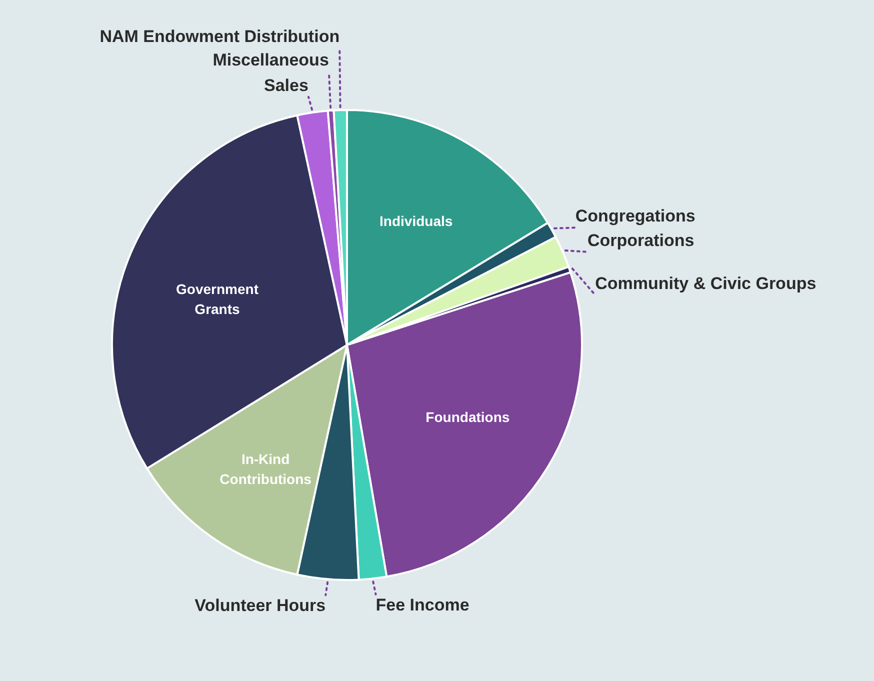 The image size is (874, 681). I want to click on slice-label: Individuals, so click(416, 221).